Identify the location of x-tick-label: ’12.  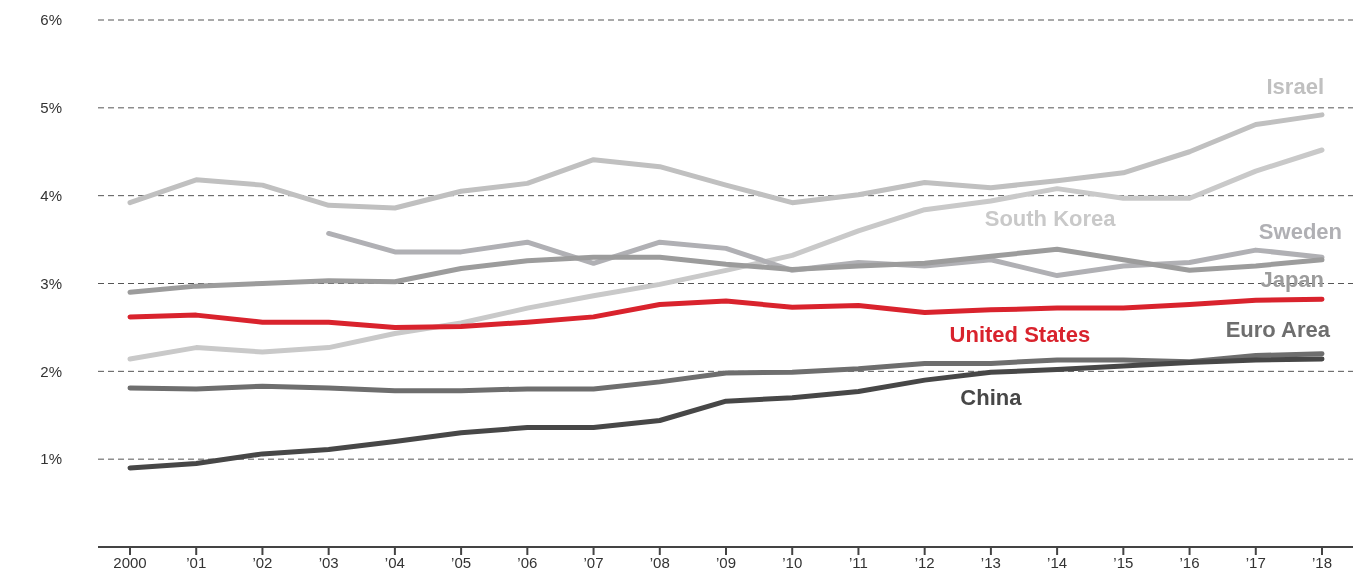
(924, 562).